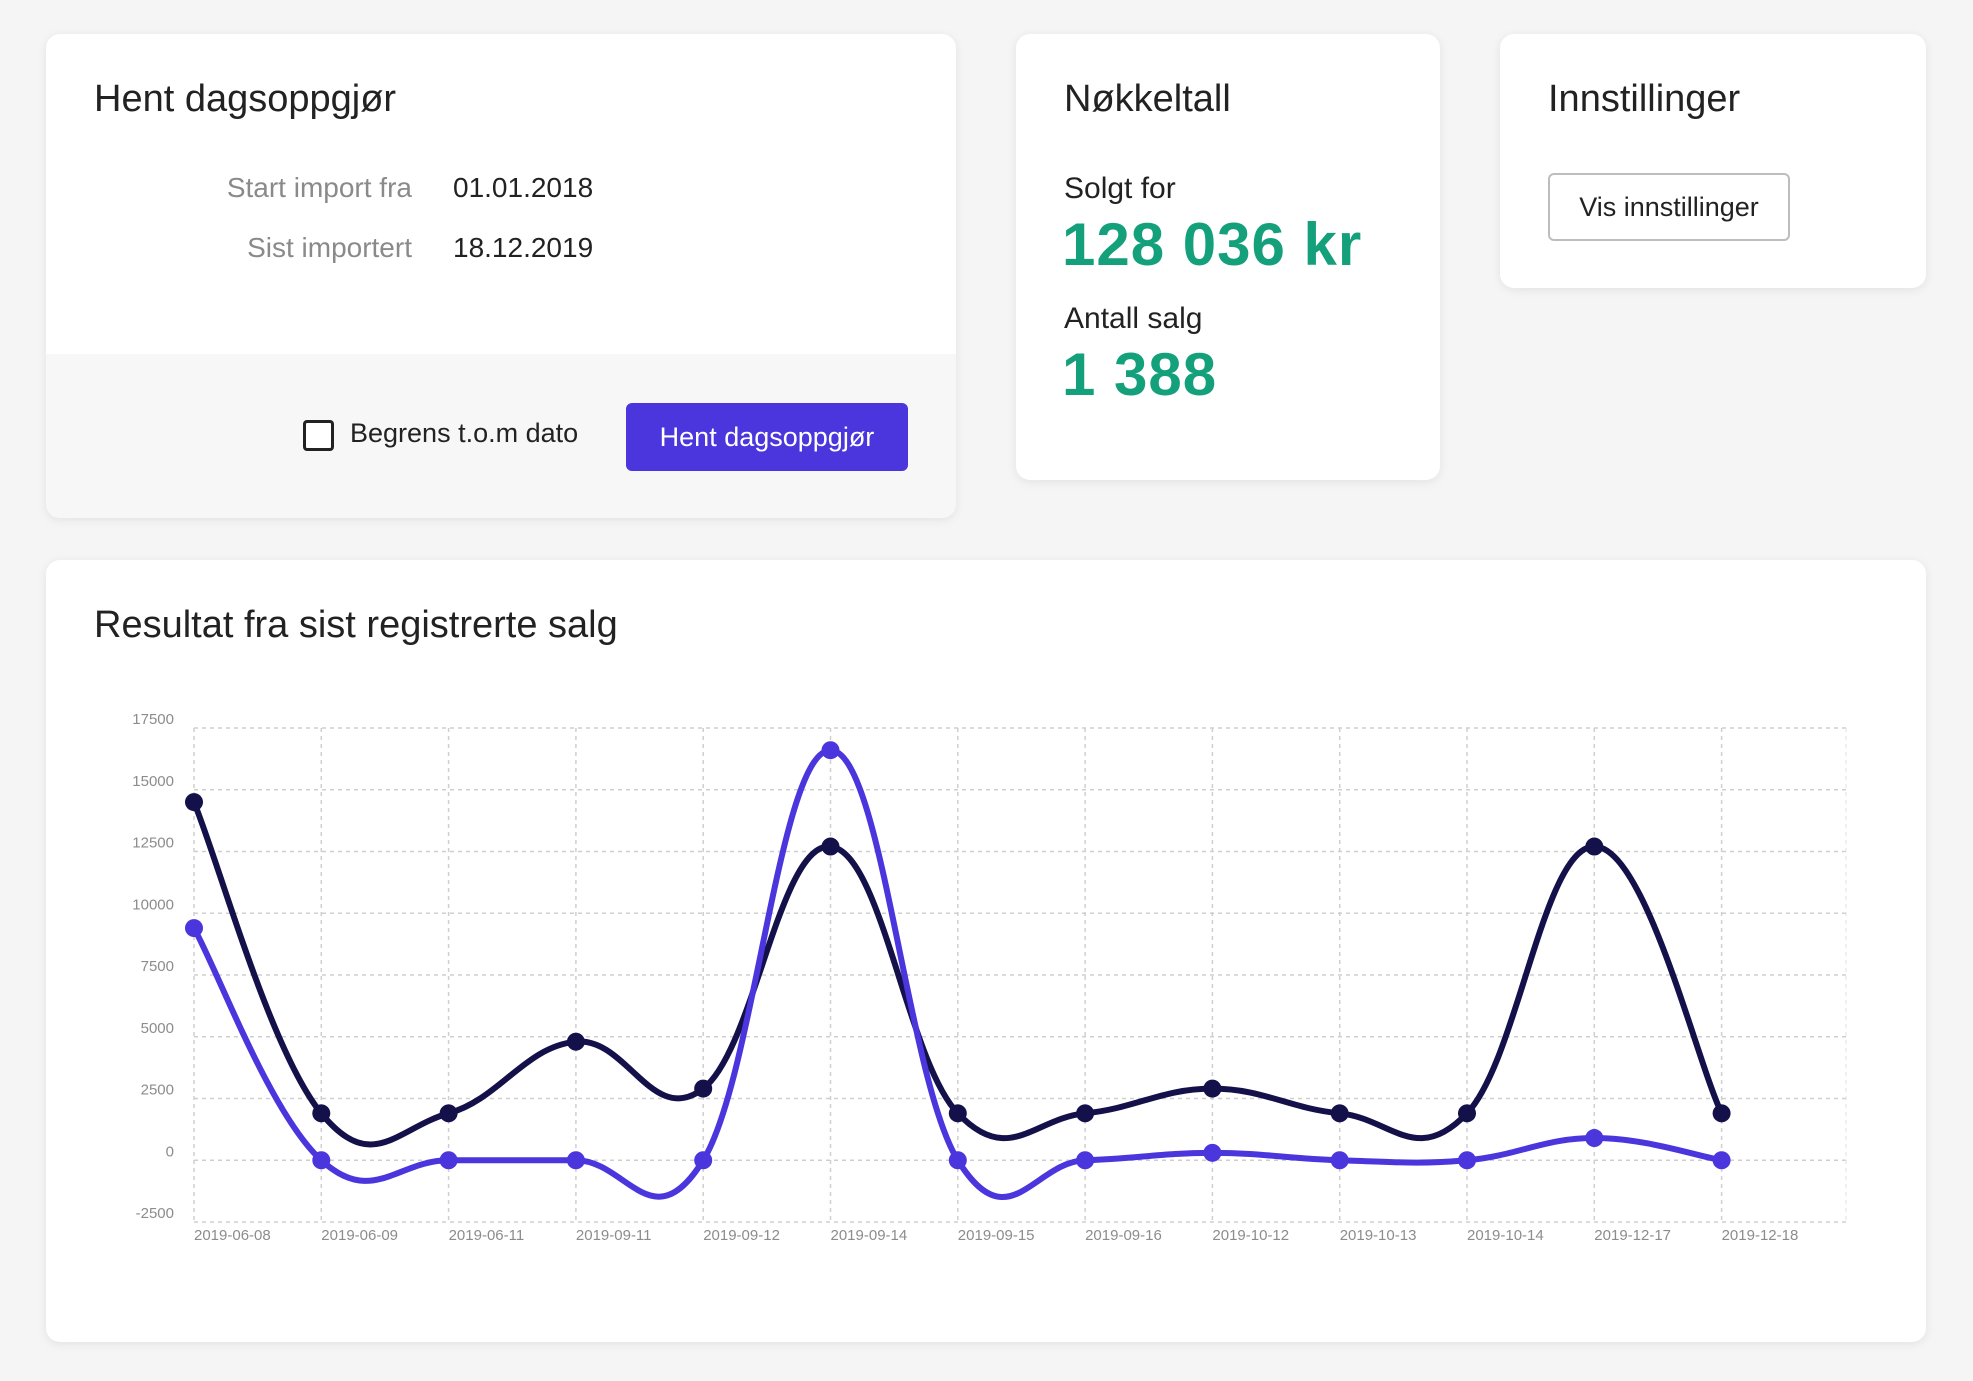 The image size is (1973, 1381). What do you see at coordinates (1123, 1235) in the screenshot?
I see `x-tick-label: 2019-09-16` at bounding box center [1123, 1235].